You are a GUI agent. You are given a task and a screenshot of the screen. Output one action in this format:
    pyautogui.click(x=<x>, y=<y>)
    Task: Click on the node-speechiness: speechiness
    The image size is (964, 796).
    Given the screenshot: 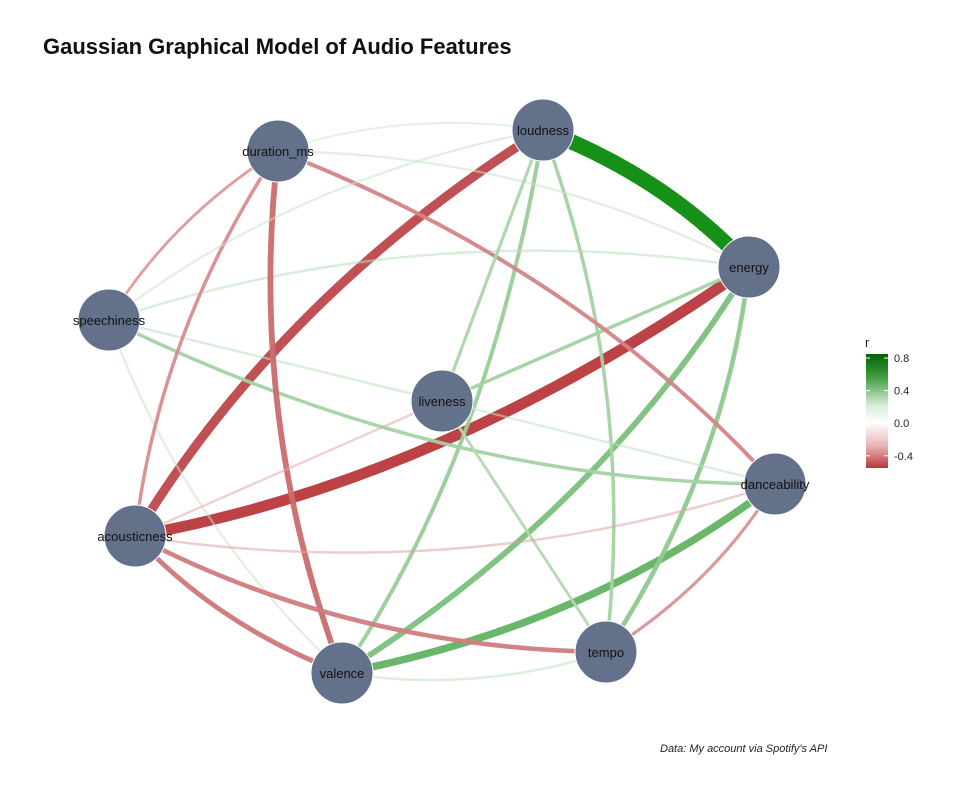 What is the action you would take?
    pyautogui.click(x=109, y=320)
    